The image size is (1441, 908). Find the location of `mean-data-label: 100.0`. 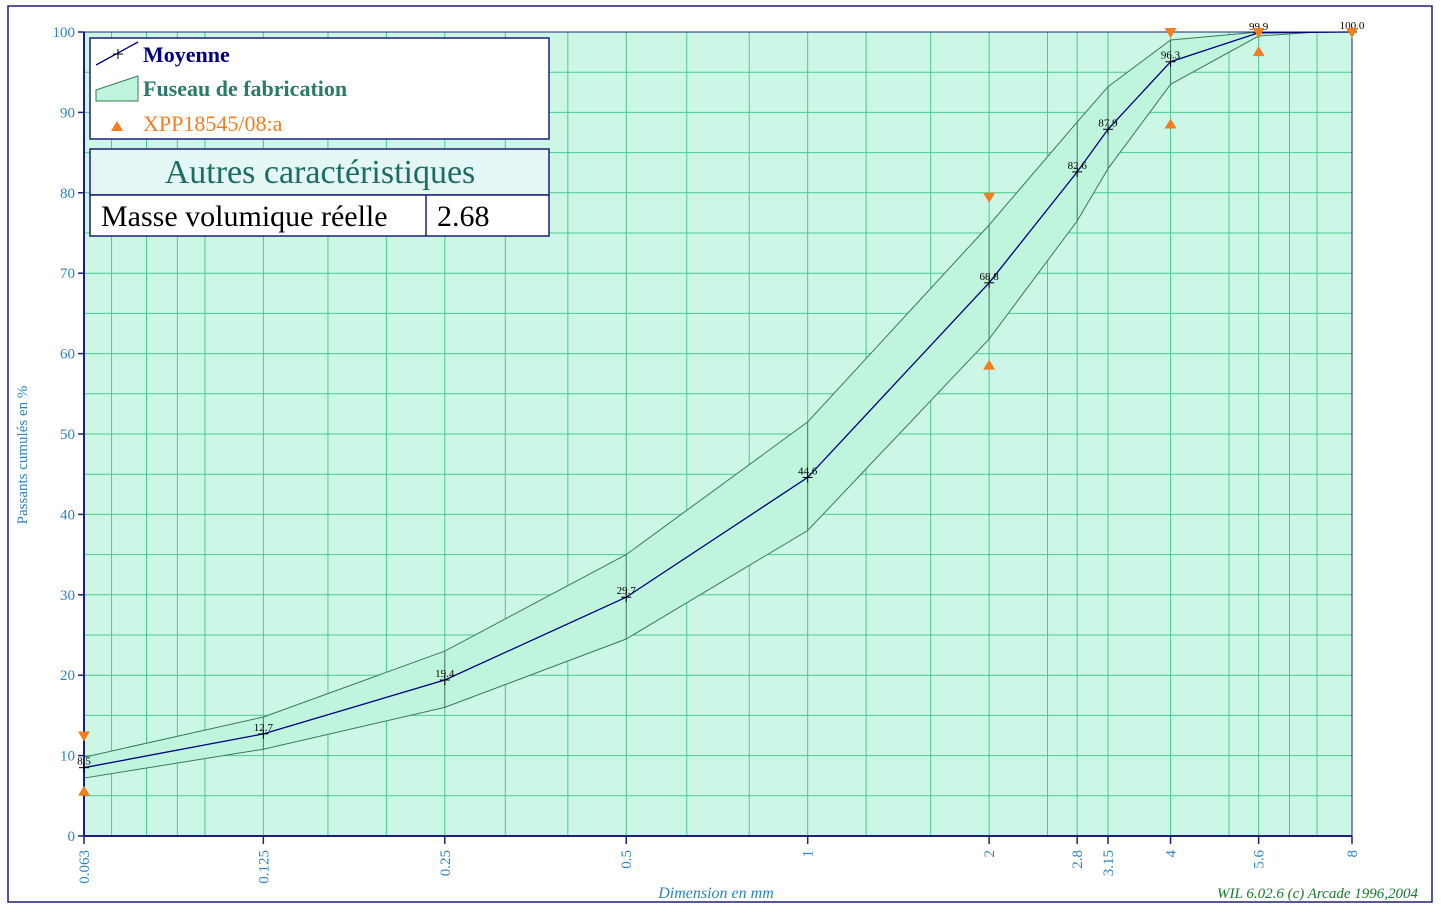

mean-data-label: 100.0 is located at coordinates (1352, 26).